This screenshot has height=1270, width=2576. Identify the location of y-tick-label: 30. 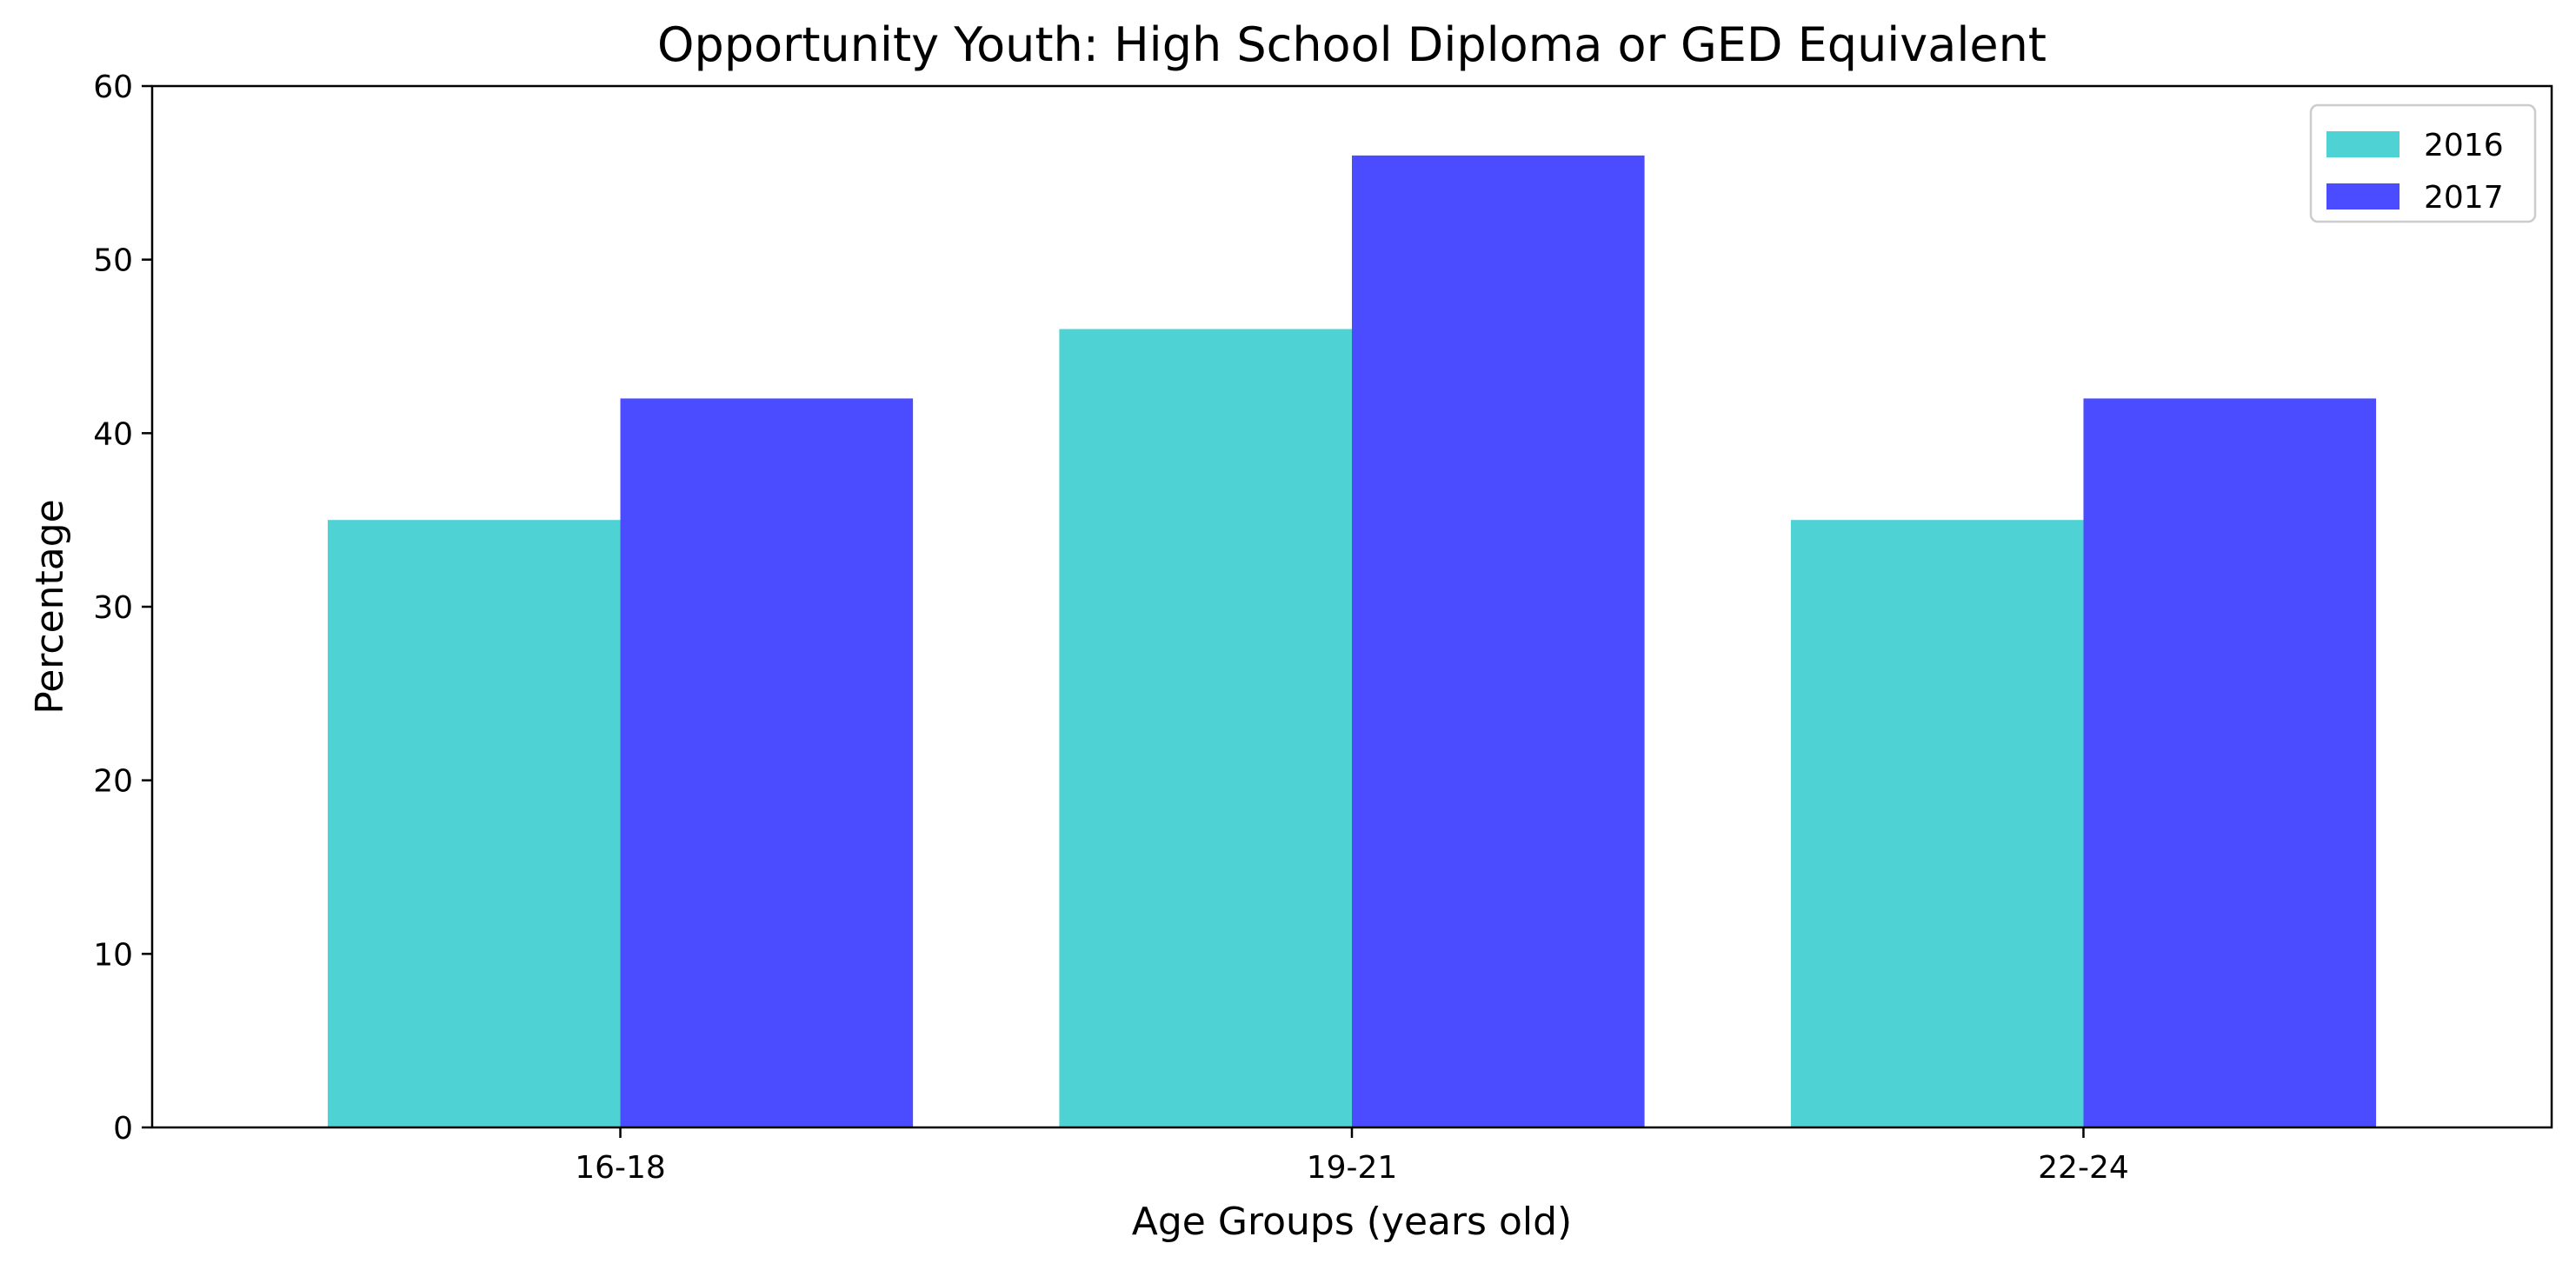
(113, 608).